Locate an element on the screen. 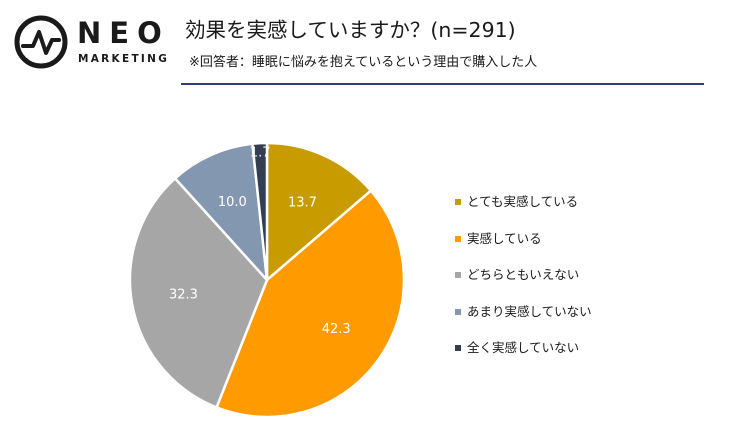 Image resolution: width=753 pixels, height=441 pixels. legend-label: あまり実感していない is located at coordinates (529, 311).